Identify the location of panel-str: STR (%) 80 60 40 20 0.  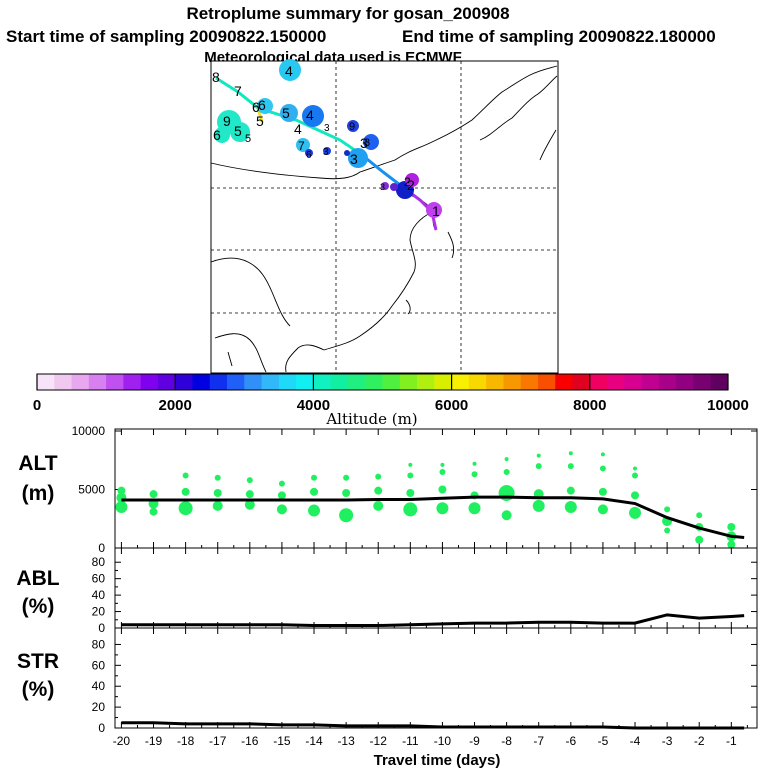
(387, 681).